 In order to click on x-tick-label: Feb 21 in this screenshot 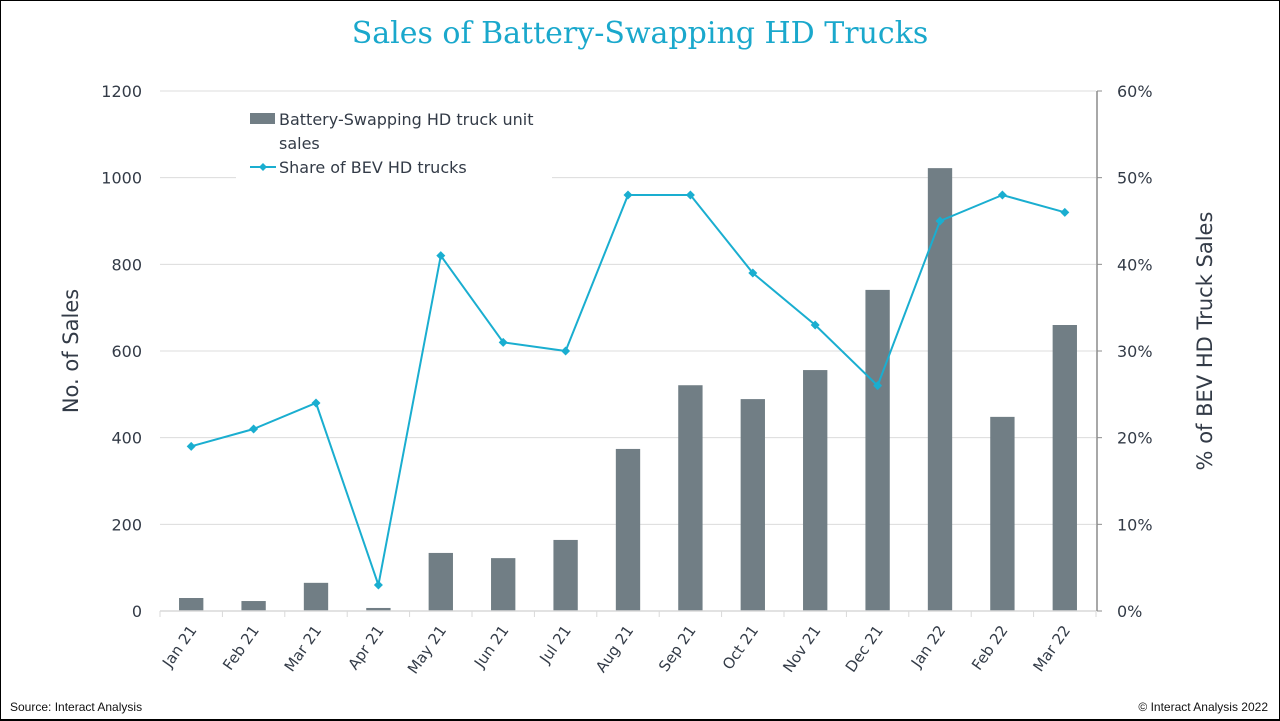, I will do `click(241, 648)`.